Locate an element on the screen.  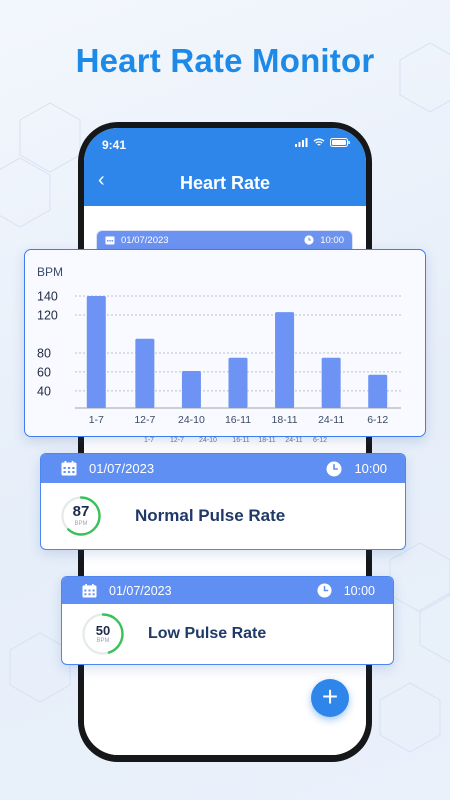
status-icons is located at coordinates (322, 142).